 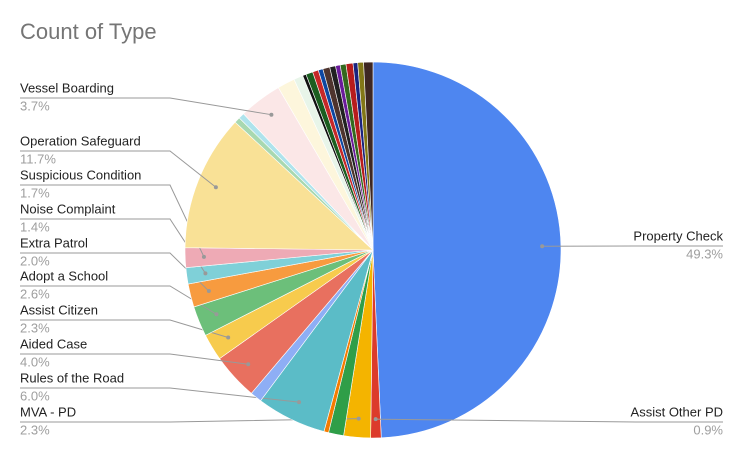 What do you see at coordinates (88, 31) in the screenshot?
I see `chart-title: Count of Type` at bounding box center [88, 31].